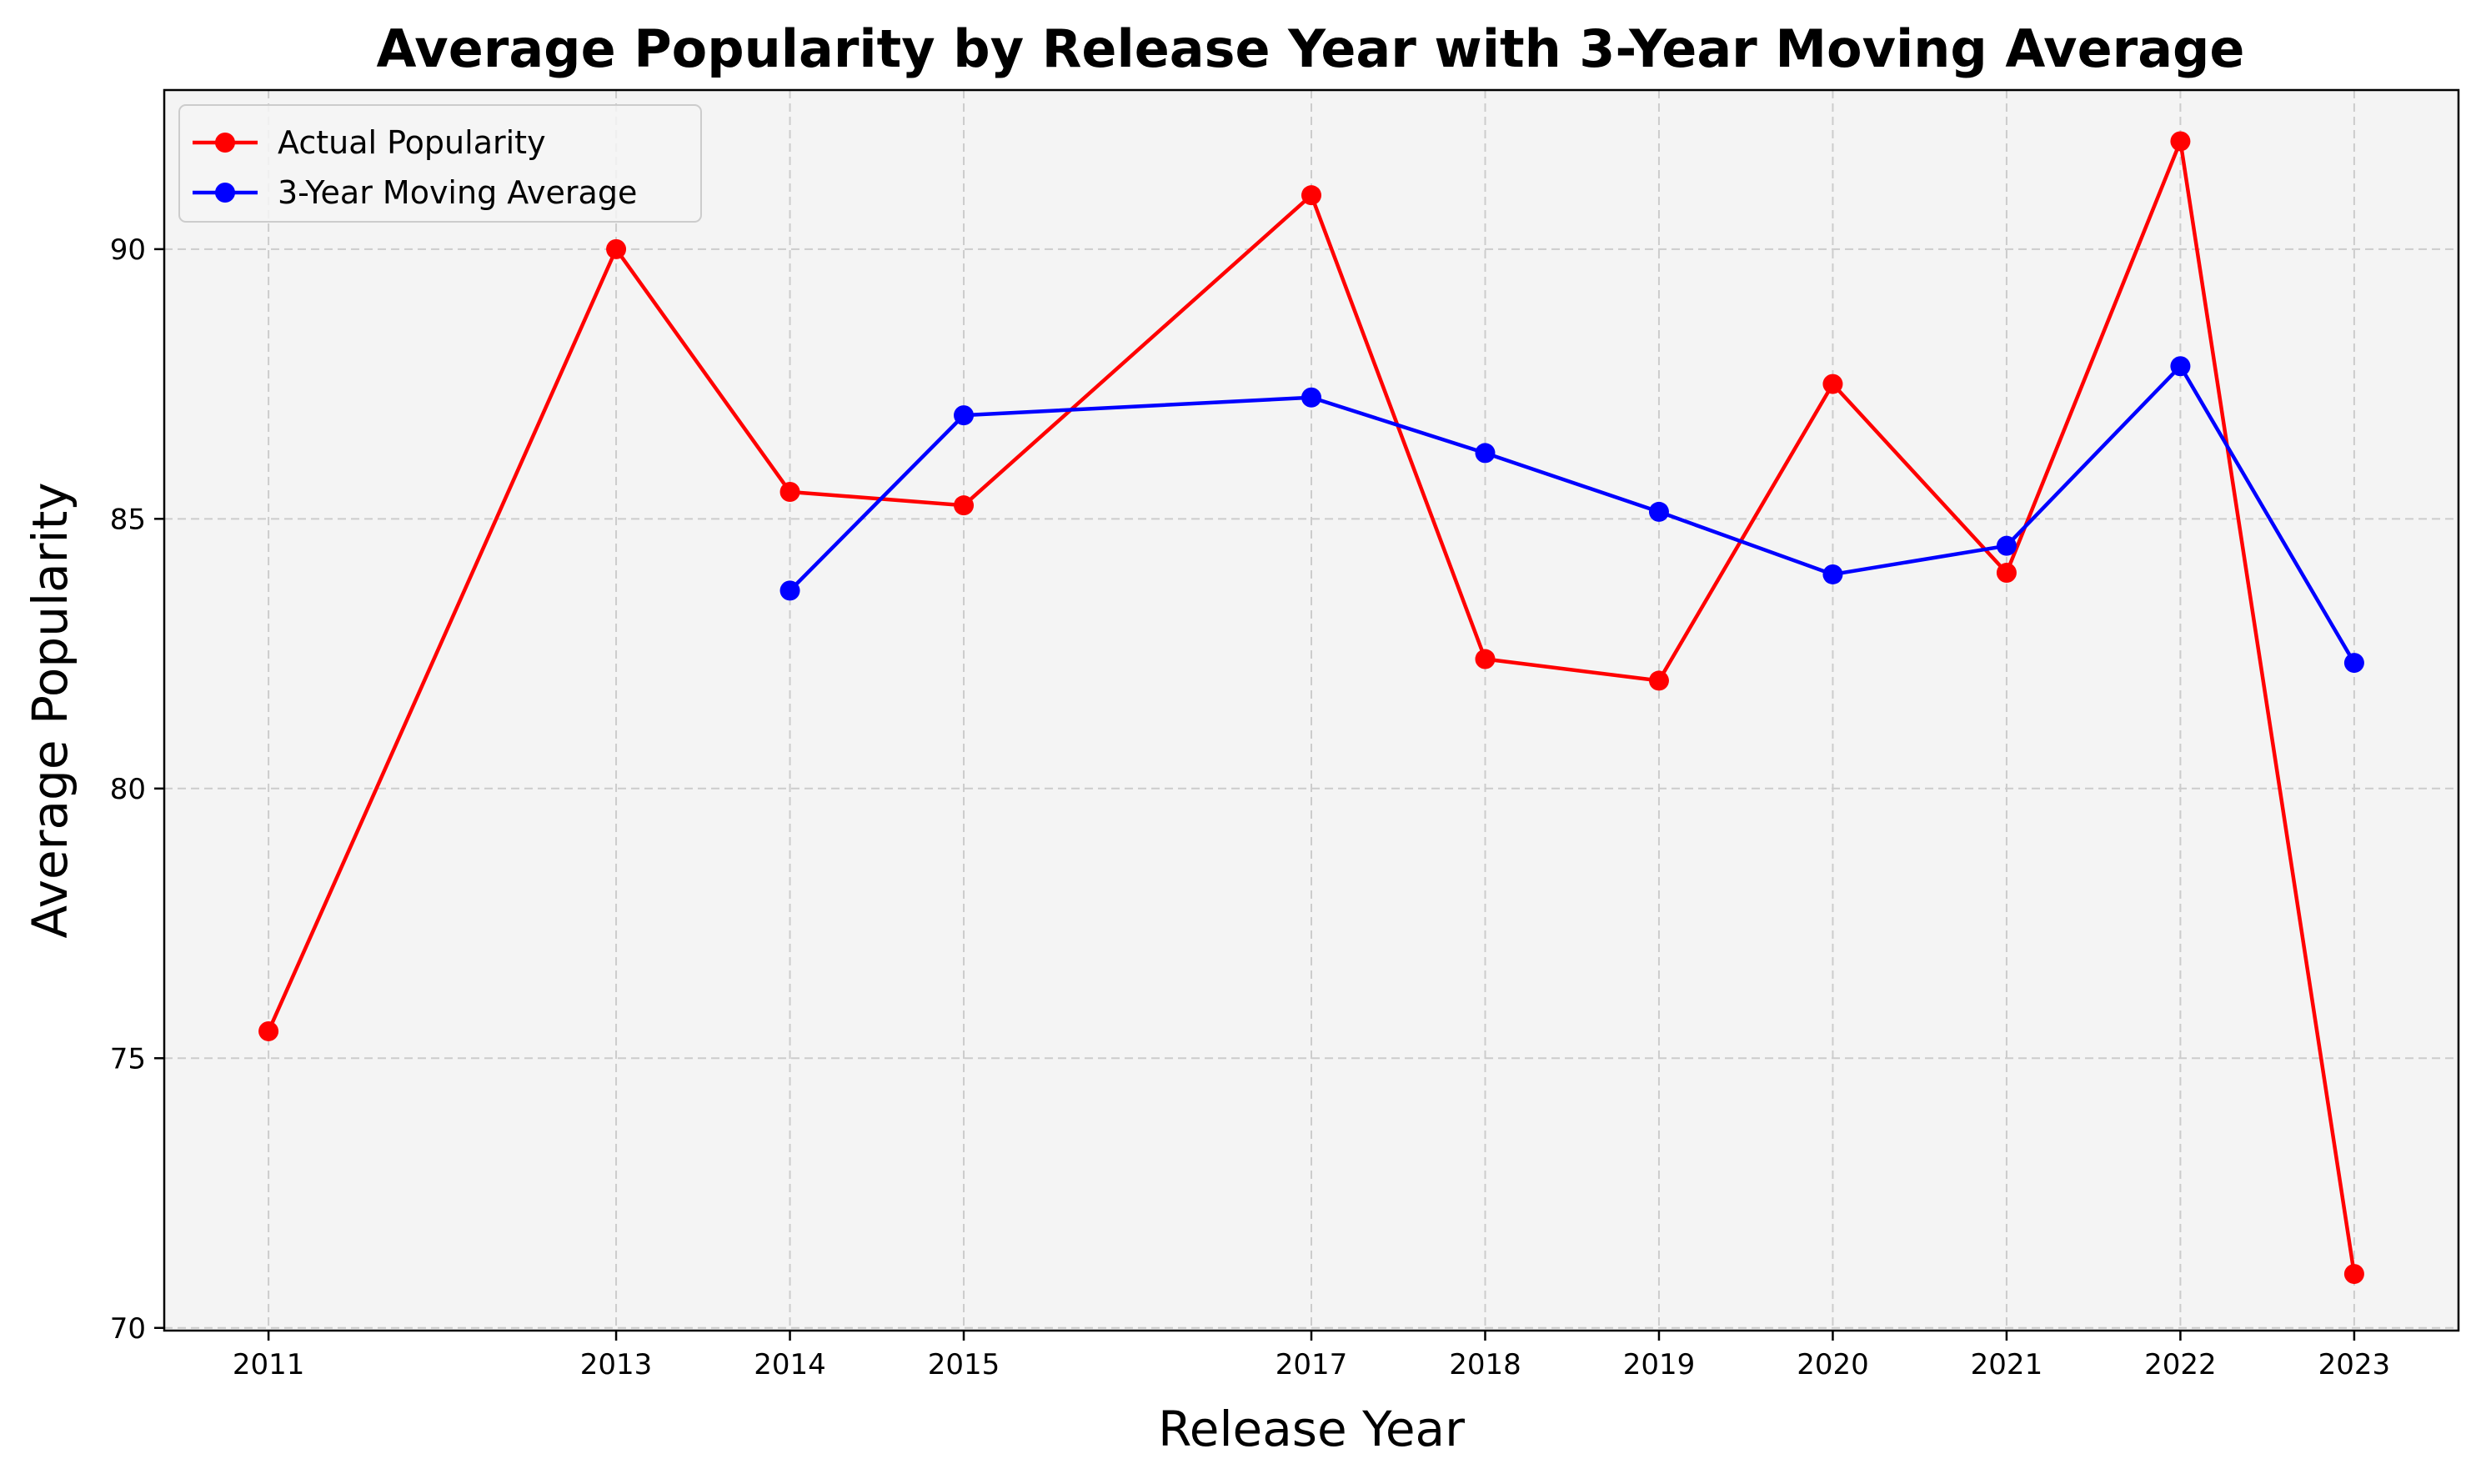  I want to click on legend-item: Actual Popularity, so click(369, 142).